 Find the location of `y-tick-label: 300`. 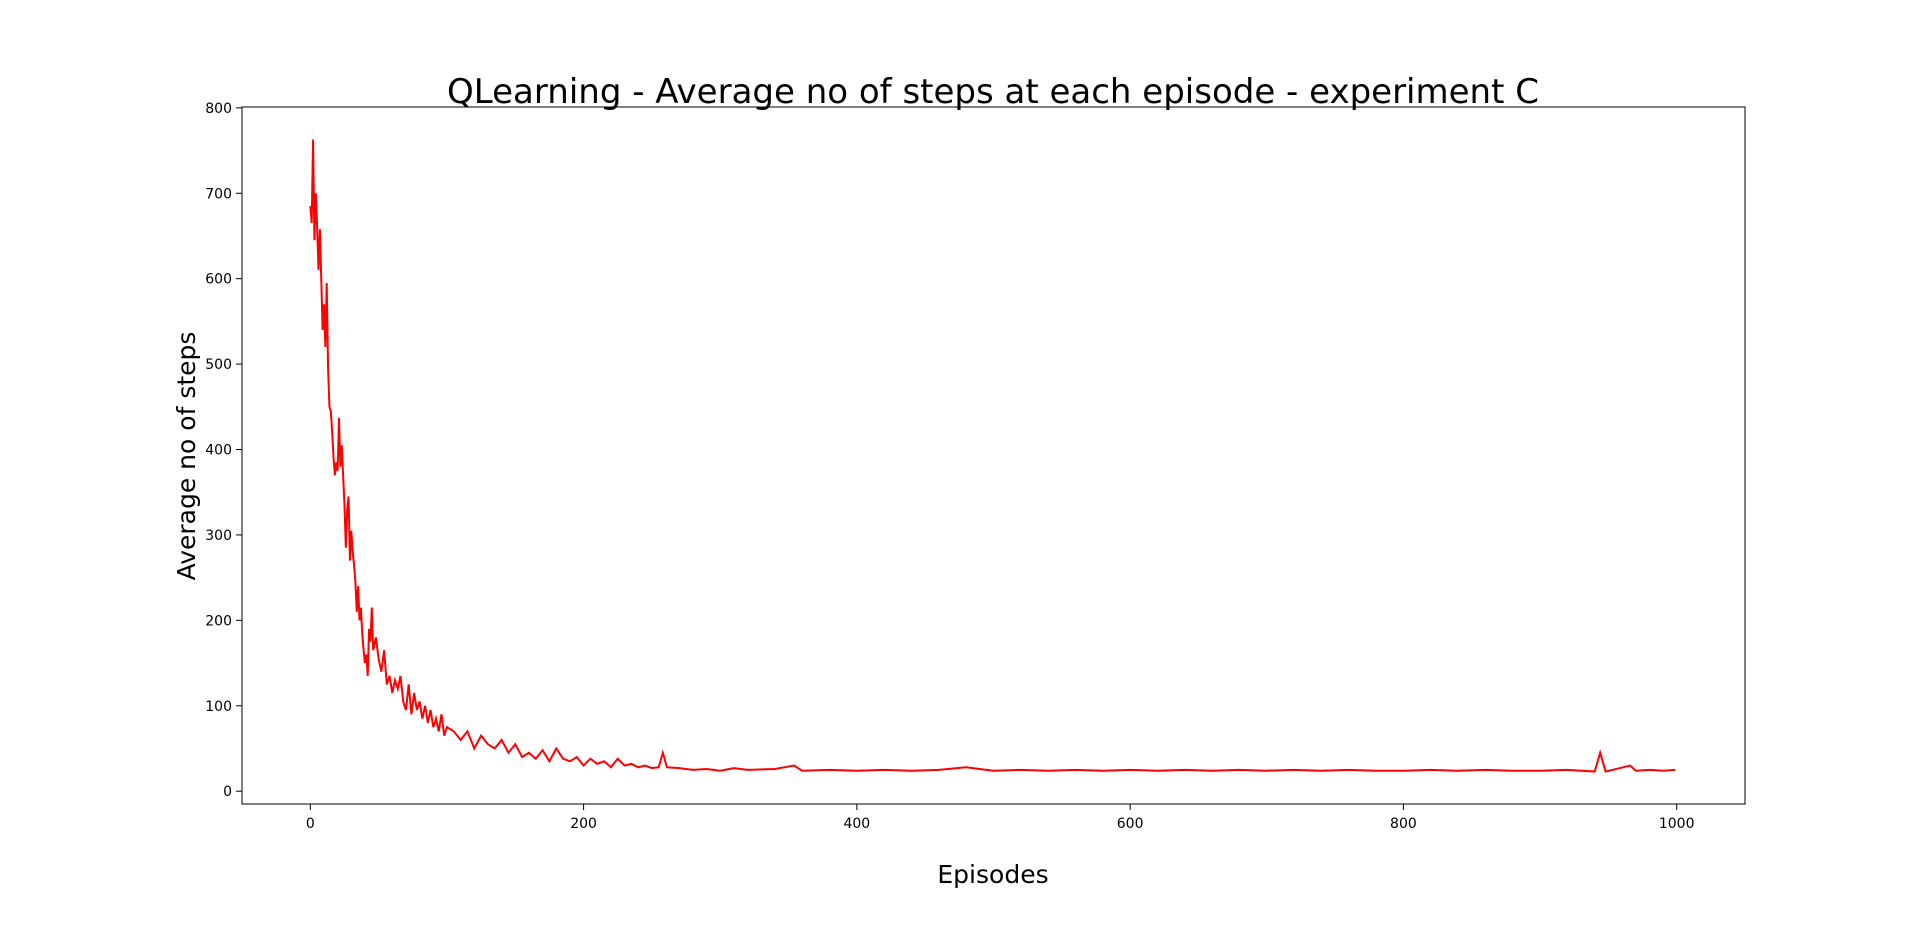

y-tick-label: 300 is located at coordinates (218, 536).